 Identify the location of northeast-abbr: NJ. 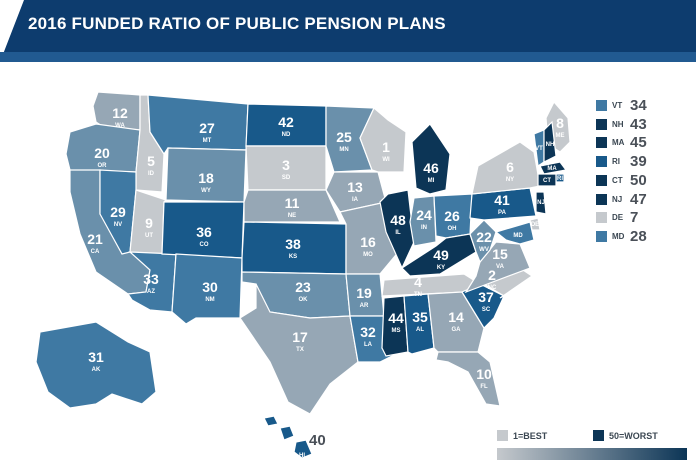
(617, 199).